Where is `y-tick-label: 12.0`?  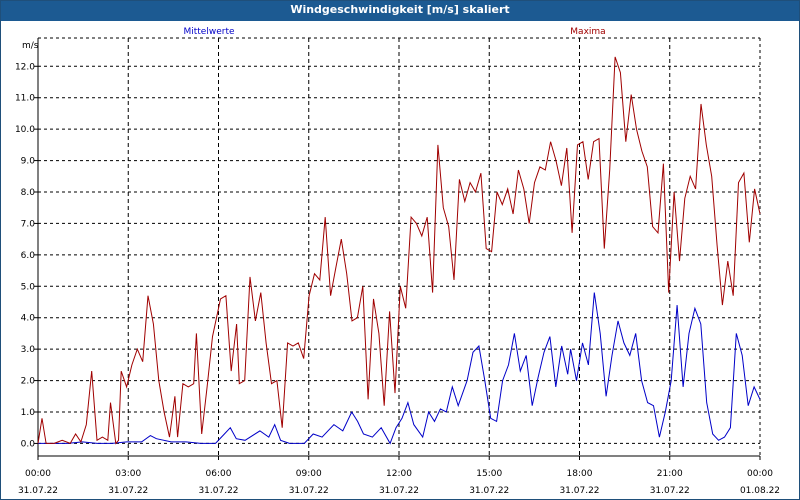
y-tick-label: 12.0 is located at coordinates (25, 67).